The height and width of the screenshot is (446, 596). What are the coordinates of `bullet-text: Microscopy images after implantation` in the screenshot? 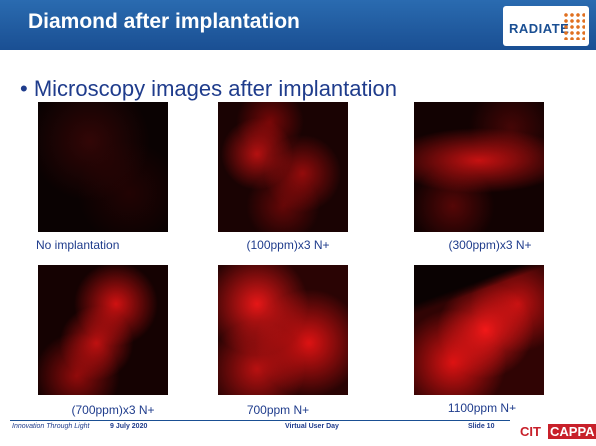 It's located at (215, 88).